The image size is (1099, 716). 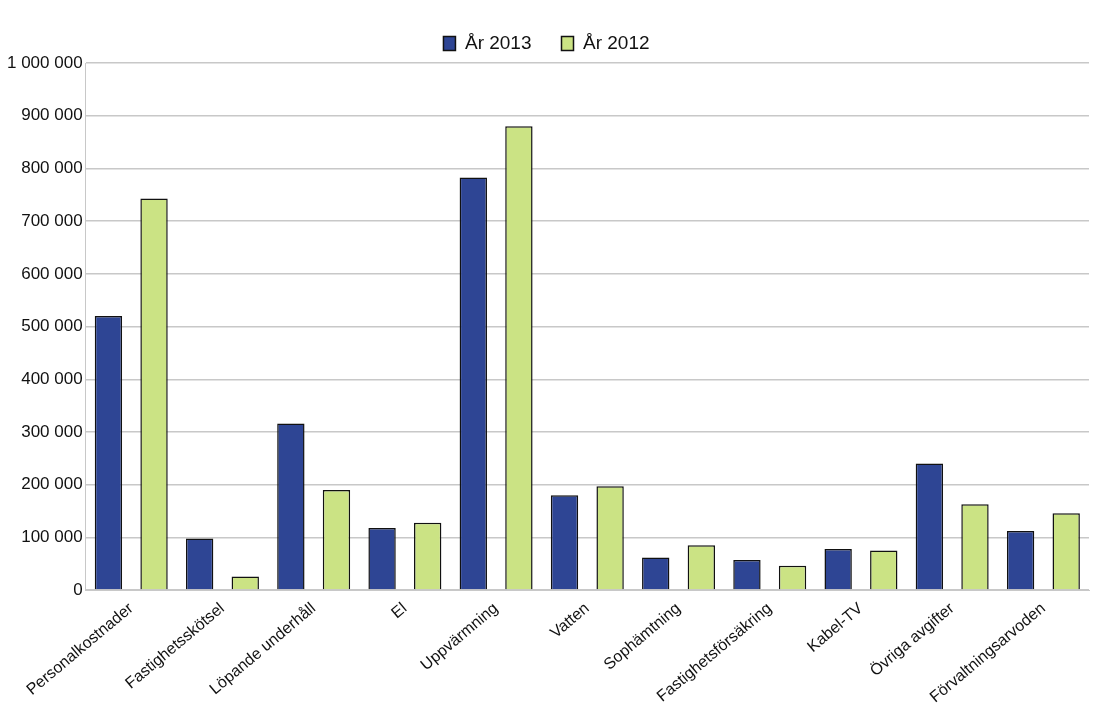 What do you see at coordinates (52, 484) in the screenshot?
I see `y-tick-label: 200 000` at bounding box center [52, 484].